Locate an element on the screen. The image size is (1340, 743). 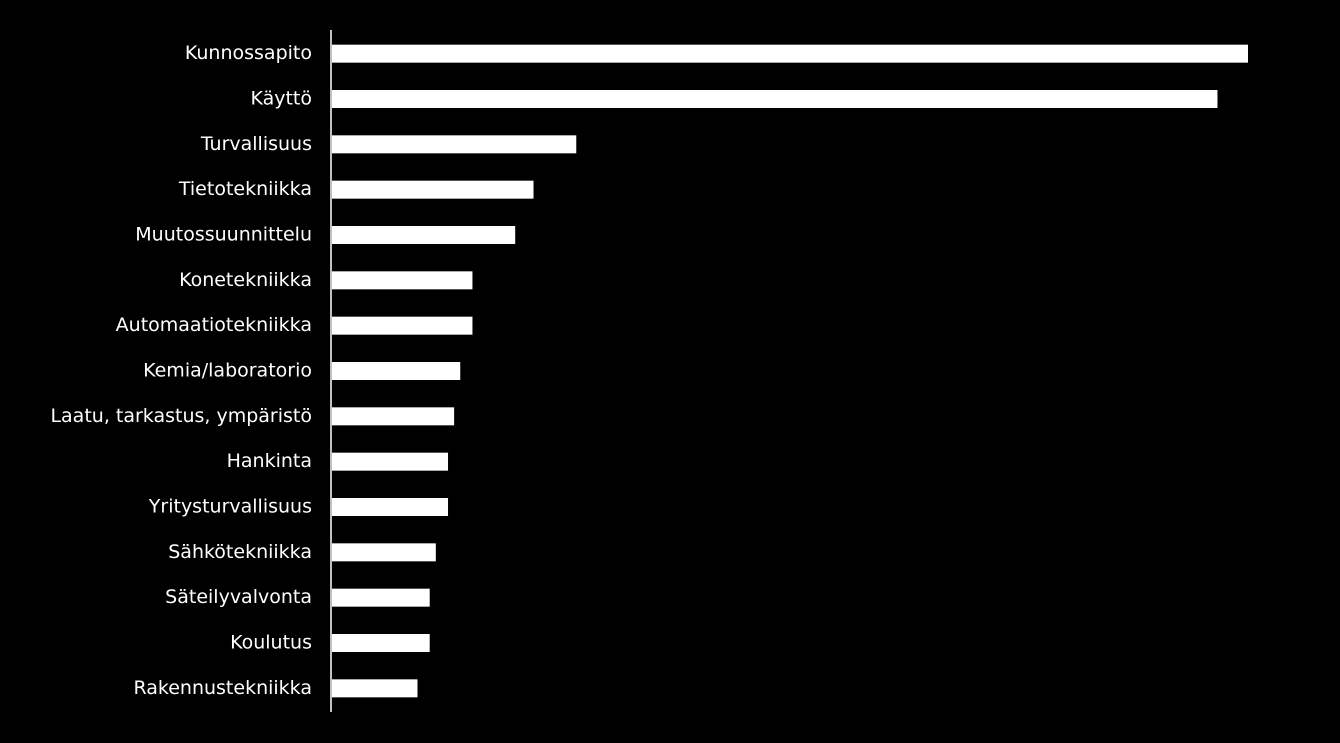
y-tick-label: Kemia/laboratorio is located at coordinates (227, 371).